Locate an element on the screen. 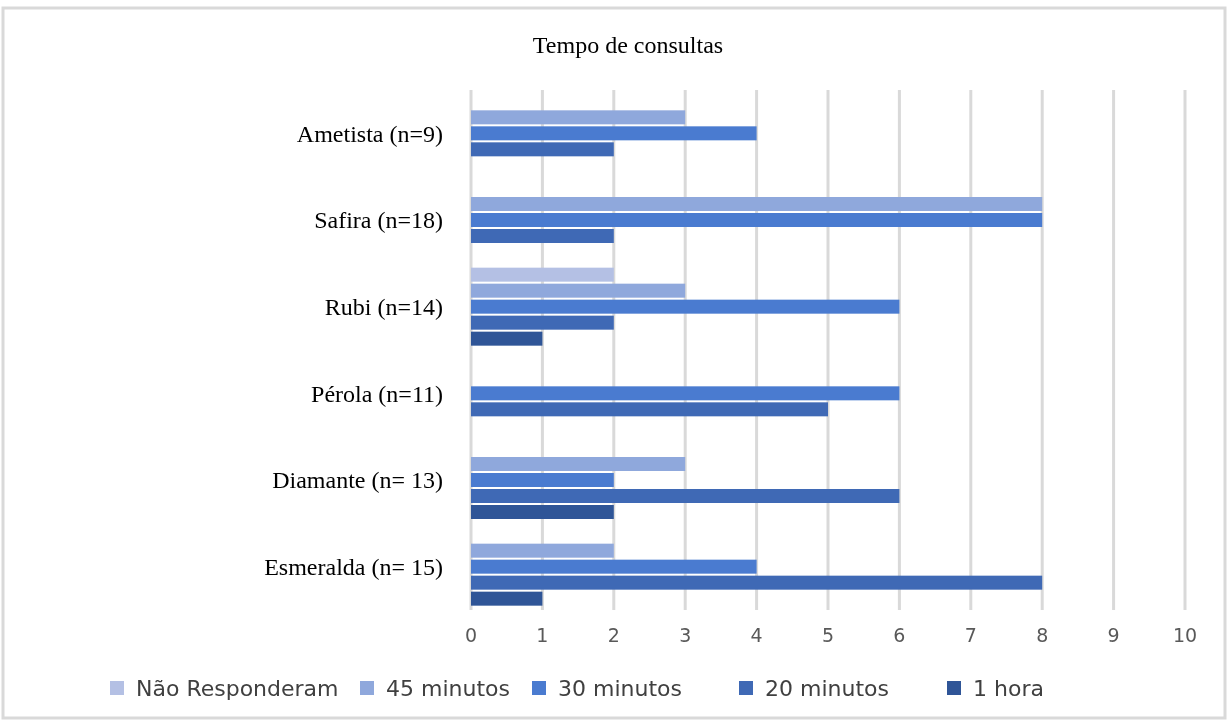 The height and width of the screenshot is (722, 1228). chart-title: Tempo de consultas is located at coordinates (628, 45).